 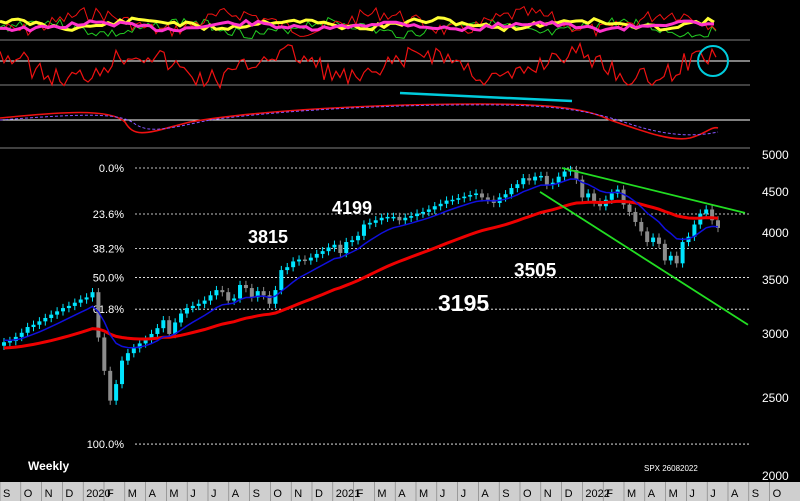 What do you see at coordinates (775, 240) in the screenshot?
I see `price-axis-background` at bounding box center [775, 240].